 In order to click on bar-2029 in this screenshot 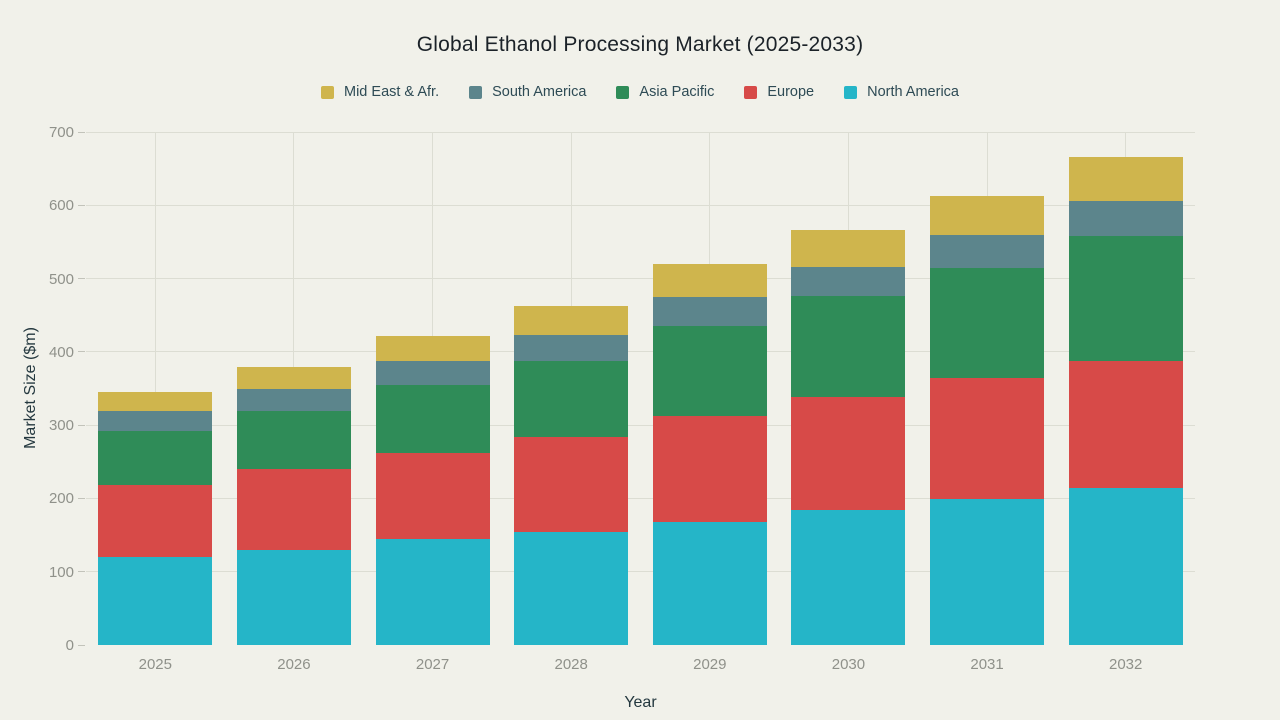, I will do `click(709, 388)`.